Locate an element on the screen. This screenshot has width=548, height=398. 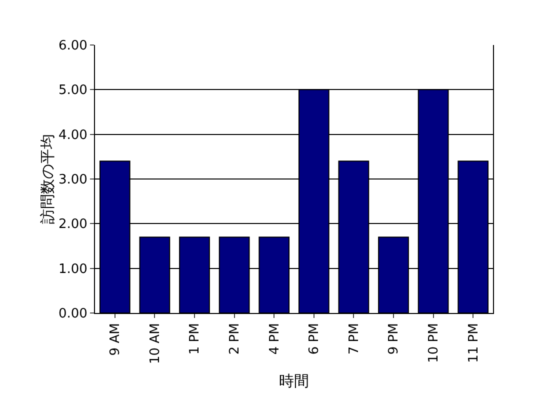
x-tick-label: 7 PM is located at coordinates (354, 339).